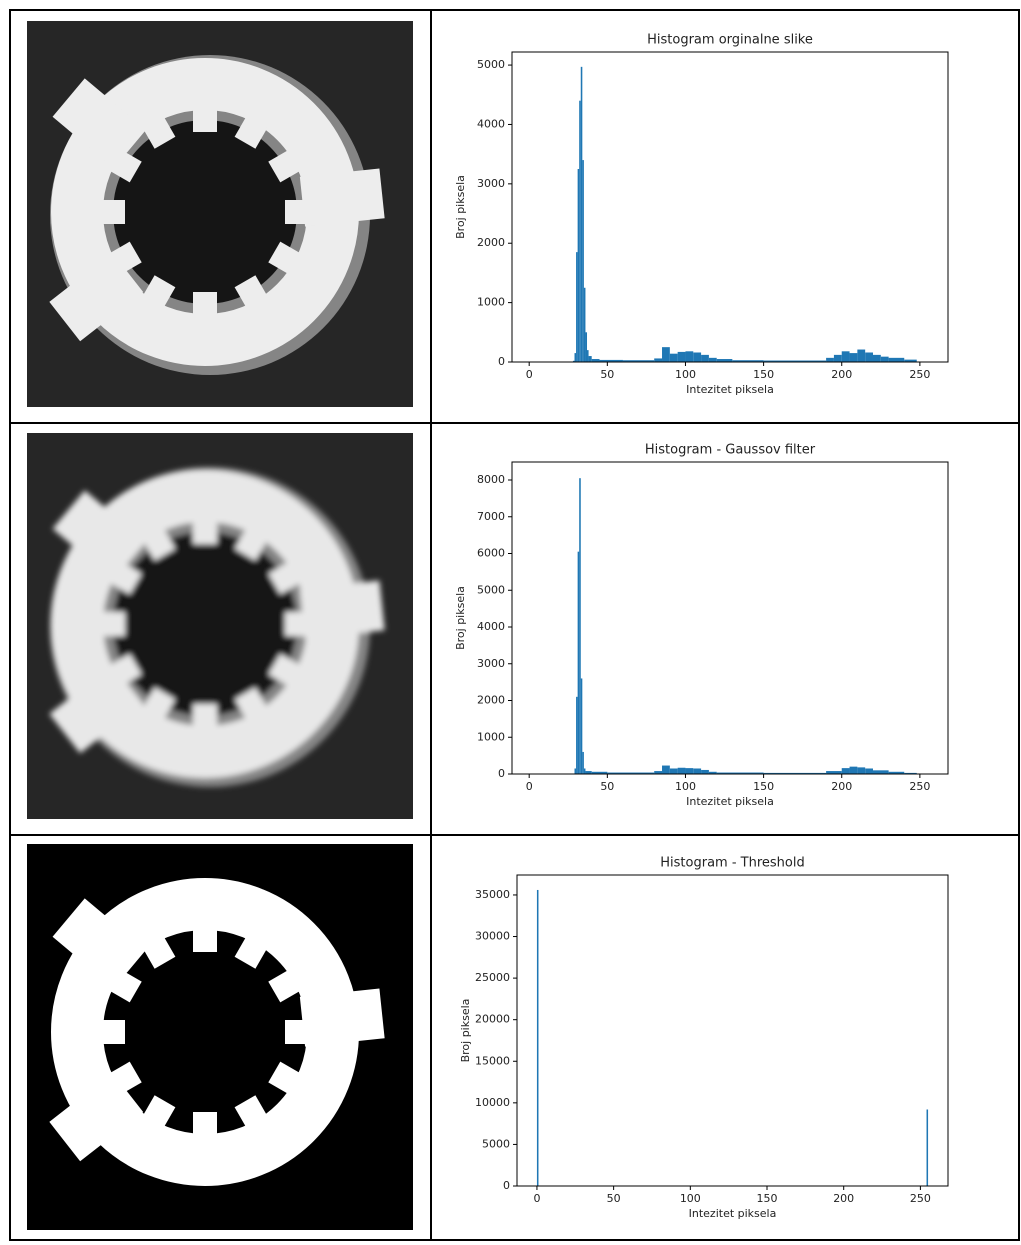 The height and width of the screenshot is (1245, 1021). Describe the element at coordinates (492, 1019) in the screenshot. I see `y-tick-label: 20000` at that location.